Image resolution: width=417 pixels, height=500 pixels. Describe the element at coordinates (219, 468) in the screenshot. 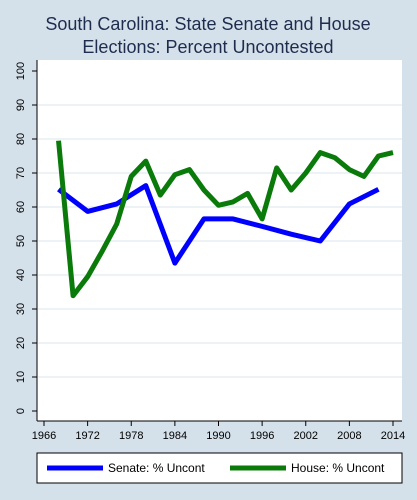

I see `legend: Senate: % Uncont House: % Uncont` at that location.